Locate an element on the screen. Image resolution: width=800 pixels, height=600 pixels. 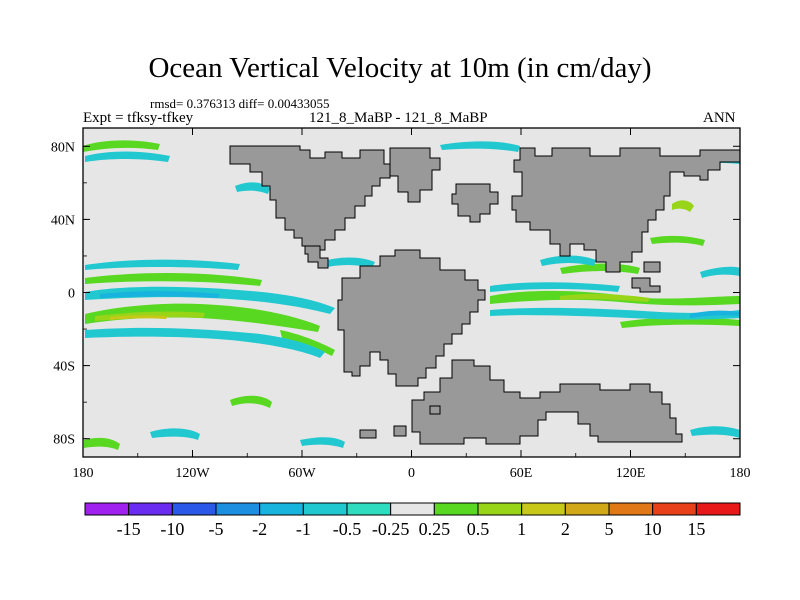
y-tick-label: 80N is located at coordinates (63, 147).